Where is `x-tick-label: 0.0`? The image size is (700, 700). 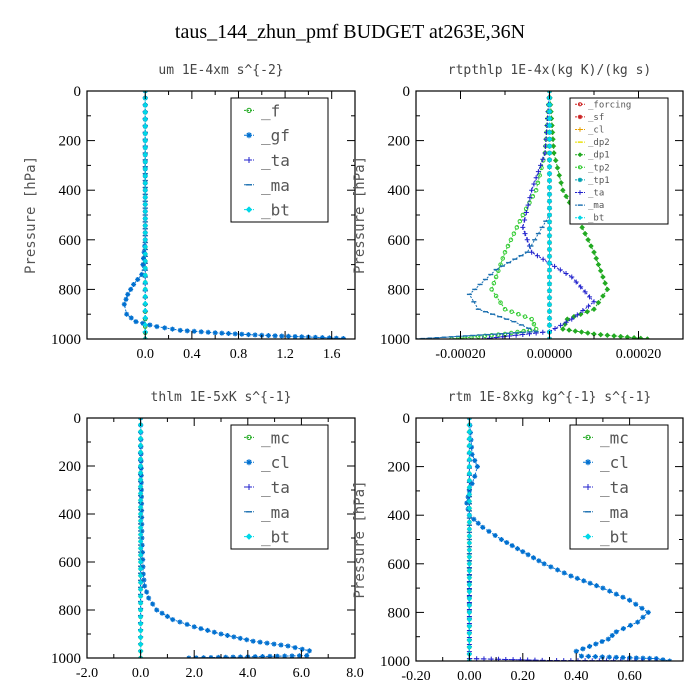
x-tick-label: 0.0 is located at coordinates (146, 354).